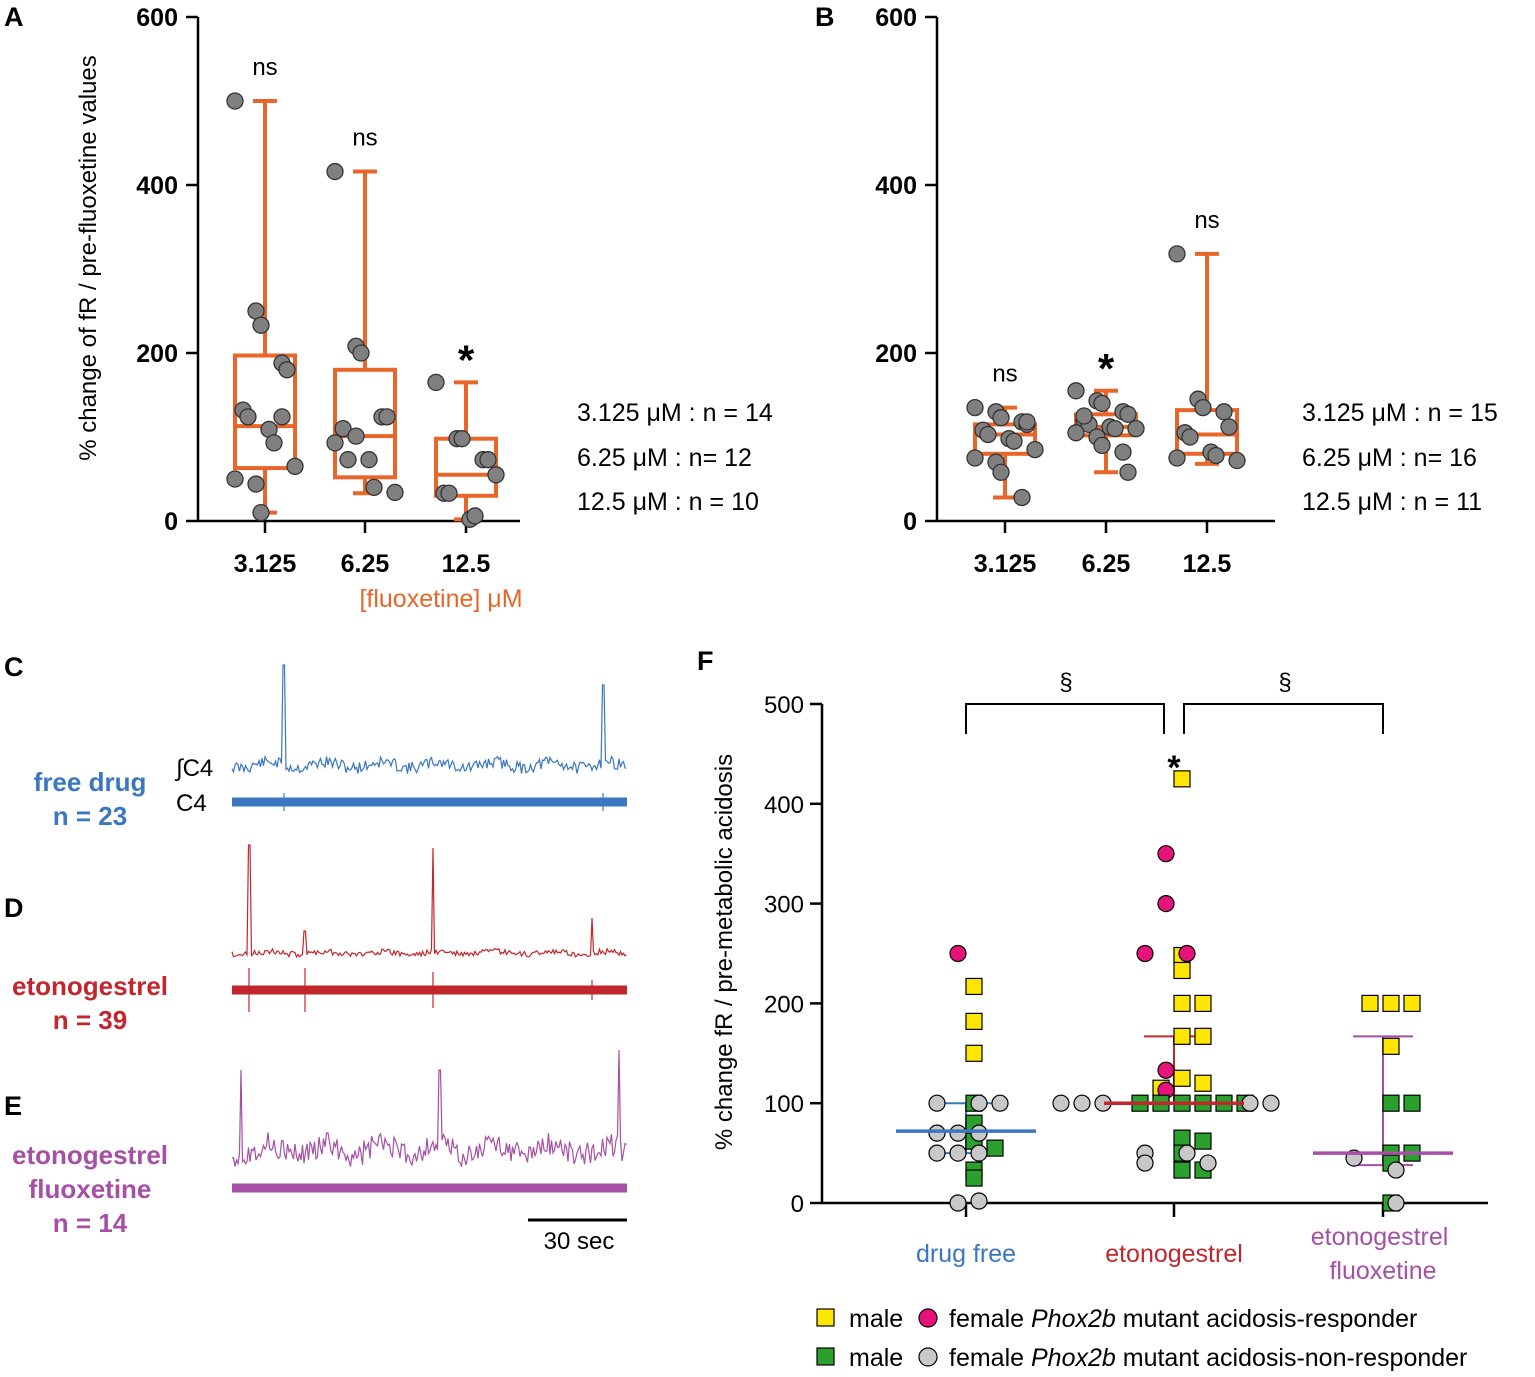 Image resolution: width=1535 pixels, height=1377 pixels. Describe the element at coordinates (14, 667) in the screenshot. I see `panel-letter-c: C` at that location.